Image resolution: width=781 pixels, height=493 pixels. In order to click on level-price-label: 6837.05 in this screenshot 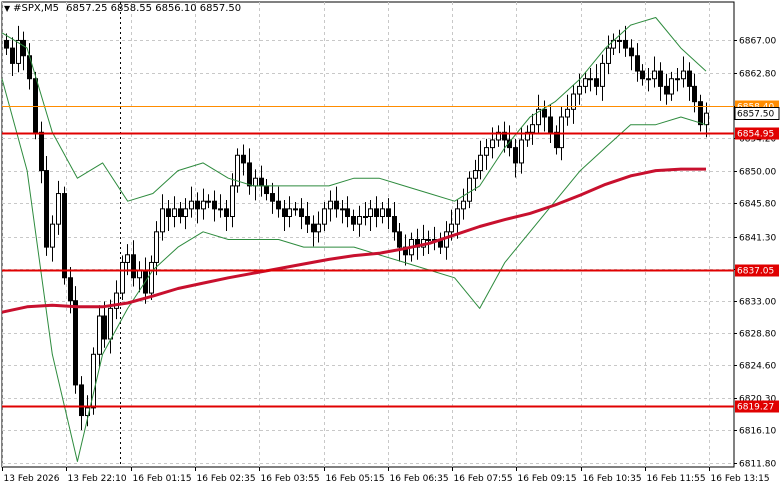, I will do `click(755, 272)`.